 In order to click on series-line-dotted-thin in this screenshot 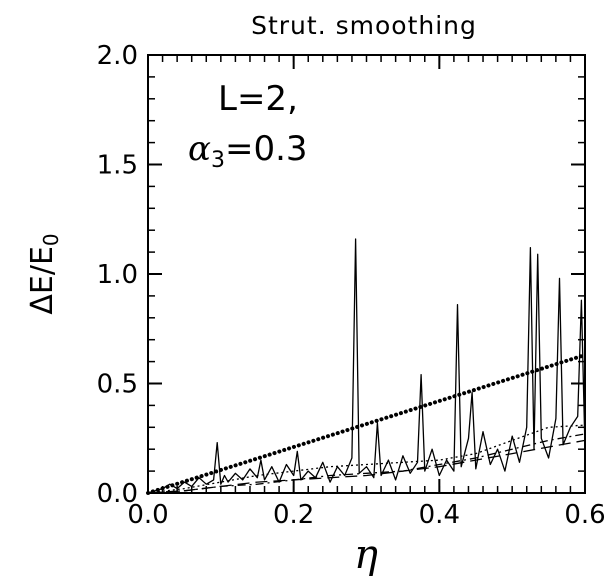, I will do `click(366, 459)`.